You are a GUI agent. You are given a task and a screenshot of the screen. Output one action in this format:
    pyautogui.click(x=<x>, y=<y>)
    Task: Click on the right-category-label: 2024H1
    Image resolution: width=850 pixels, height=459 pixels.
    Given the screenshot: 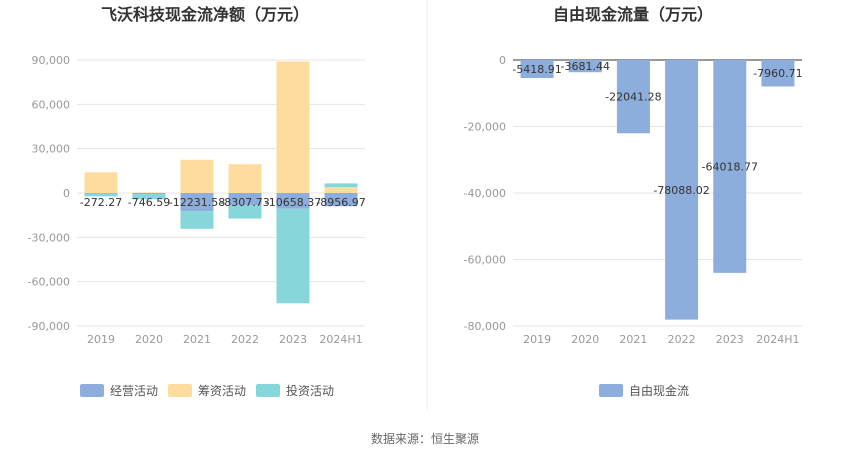 What is the action you would take?
    pyautogui.click(x=777, y=339)
    